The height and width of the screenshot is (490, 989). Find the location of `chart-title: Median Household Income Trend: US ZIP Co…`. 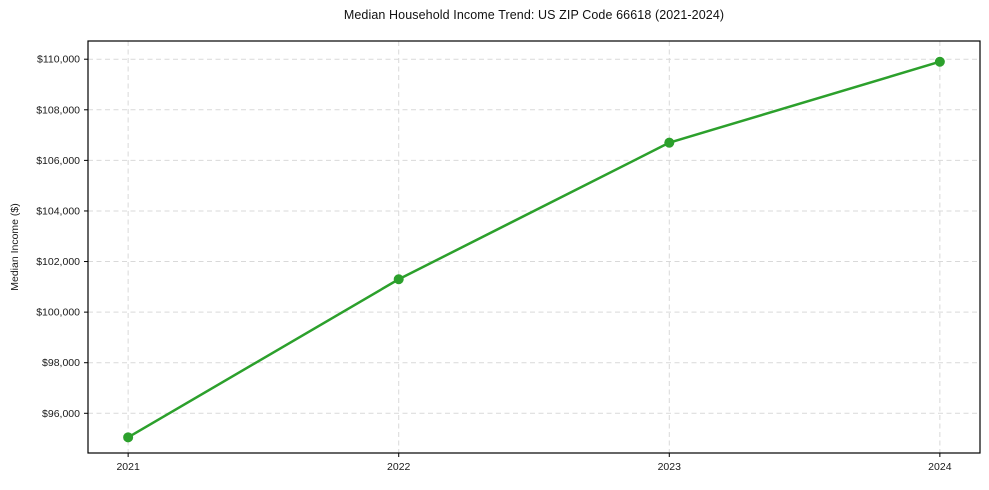

chart-title: Median Household Income Trend: US ZIP Co… is located at coordinates (534, 15).